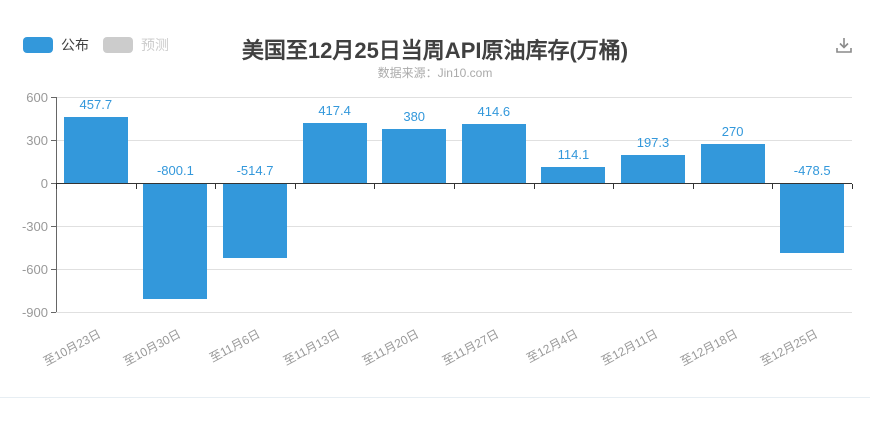  I want to click on y-axis-tick-label: -600, so click(34, 269).